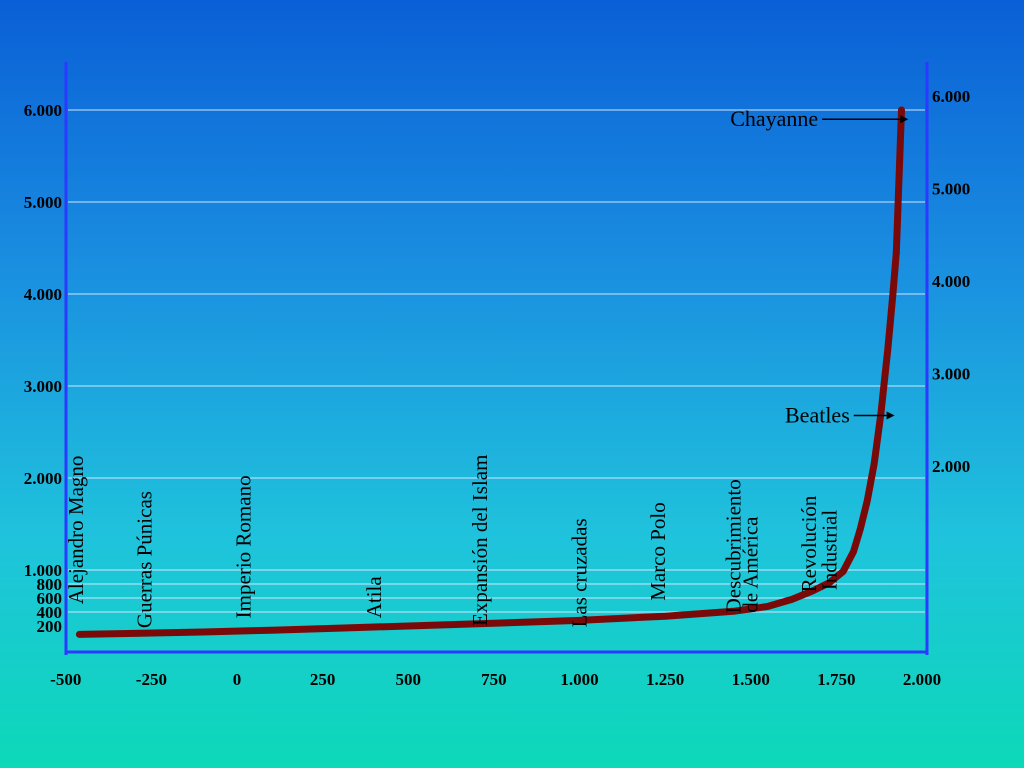 The width and height of the screenshot is (1024, 768). What do you see at coordinates (817, 414) in the screenshot?
I see `annotation-label: Beatles` at bounding box center [817, 414].